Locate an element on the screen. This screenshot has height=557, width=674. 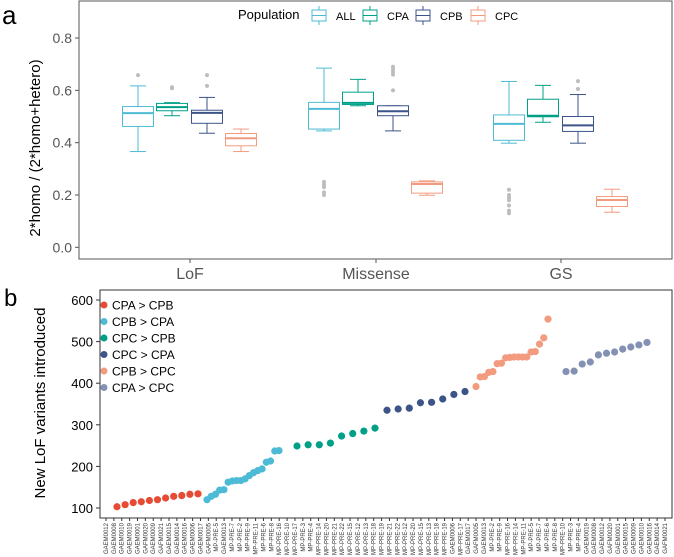
y-axis-label: 2*homo / (2*homo+hetero) is located at coordinates (35, 147).